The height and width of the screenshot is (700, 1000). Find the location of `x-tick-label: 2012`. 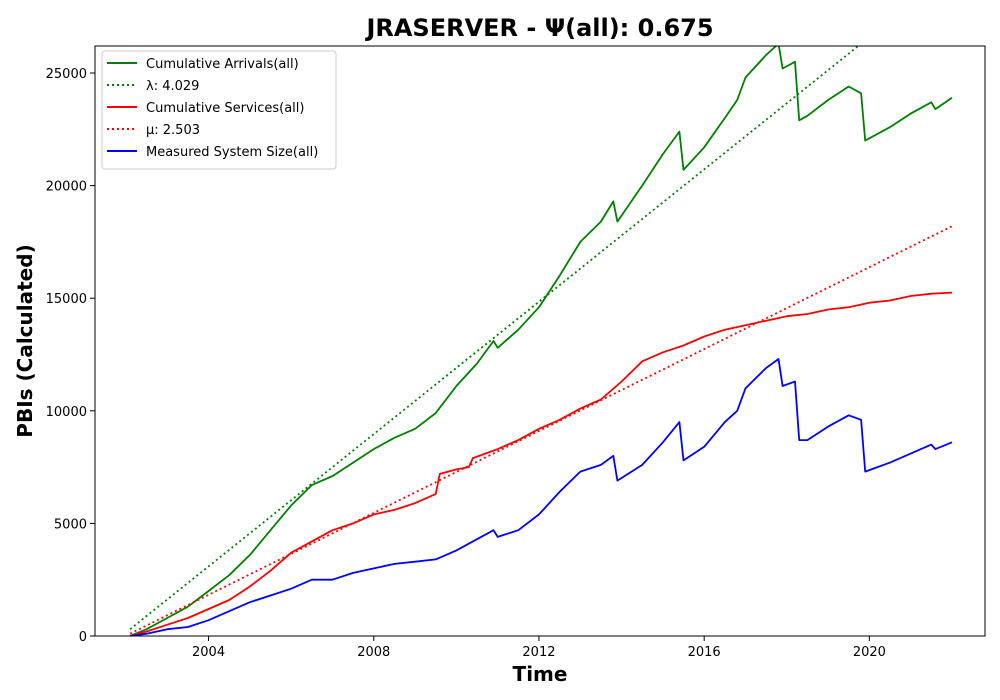

x-tick-label: 2012 is located at coordinates (538, 652).